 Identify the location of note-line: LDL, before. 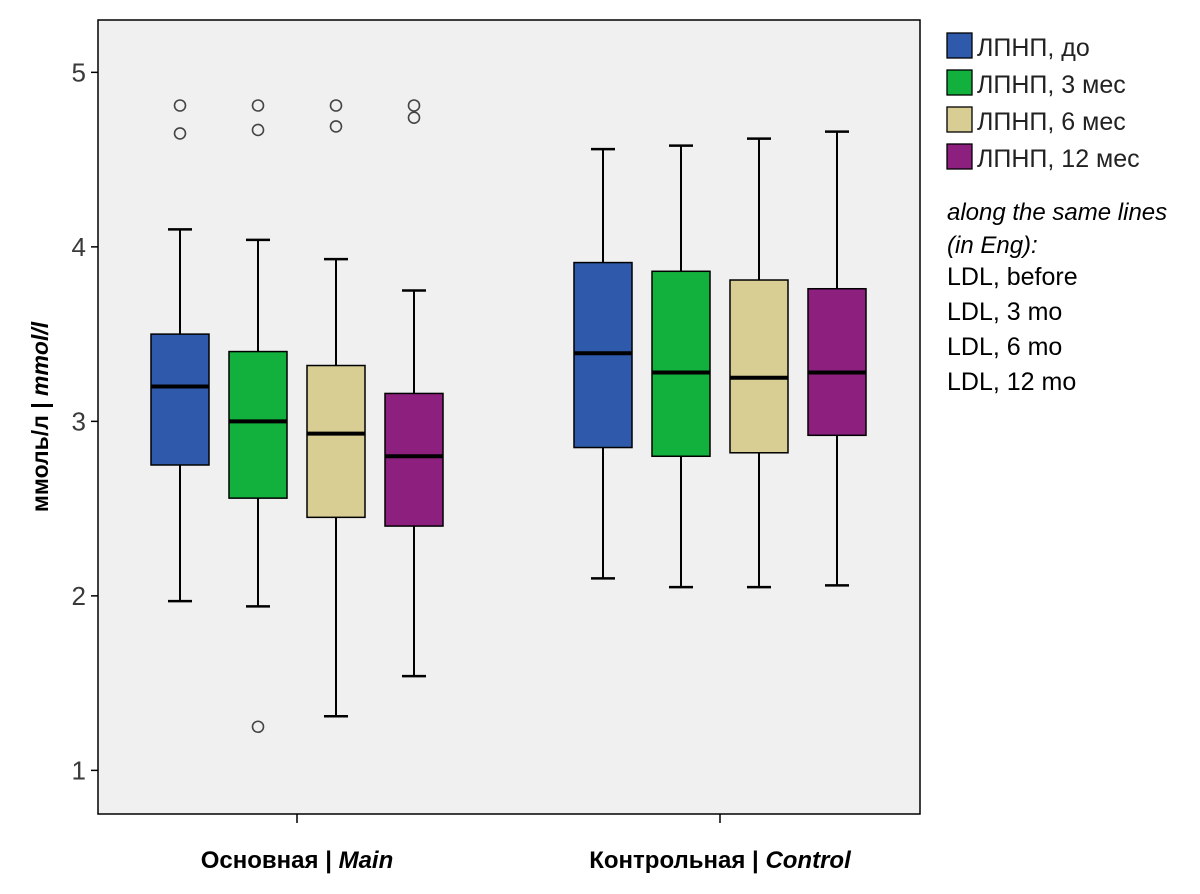
(1012, 277).